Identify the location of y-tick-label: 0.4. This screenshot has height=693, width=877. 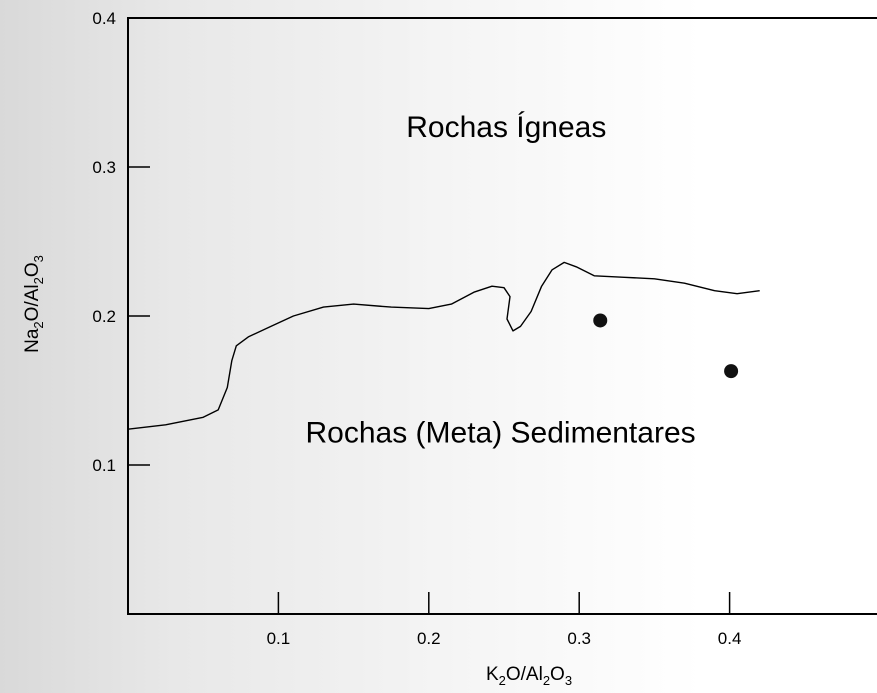
(104, 18).